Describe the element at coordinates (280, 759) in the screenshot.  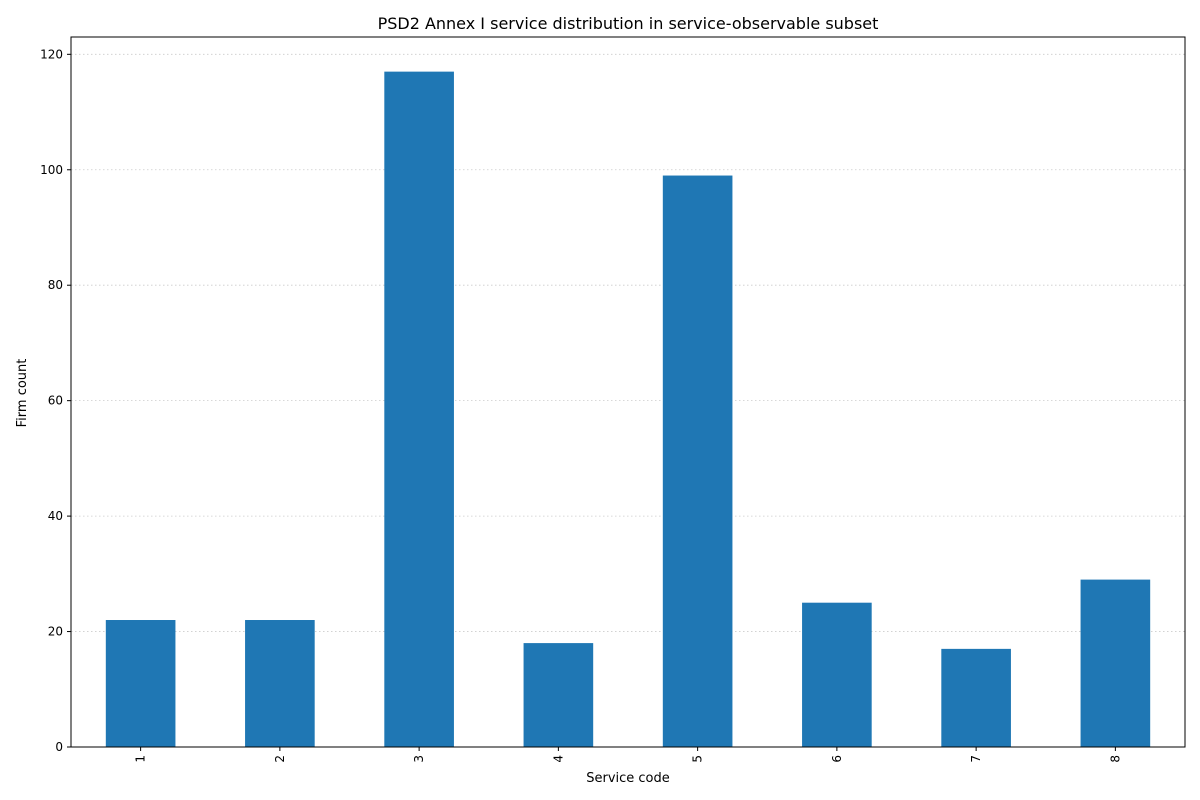
I see `x-tick-label: 2` at that location.